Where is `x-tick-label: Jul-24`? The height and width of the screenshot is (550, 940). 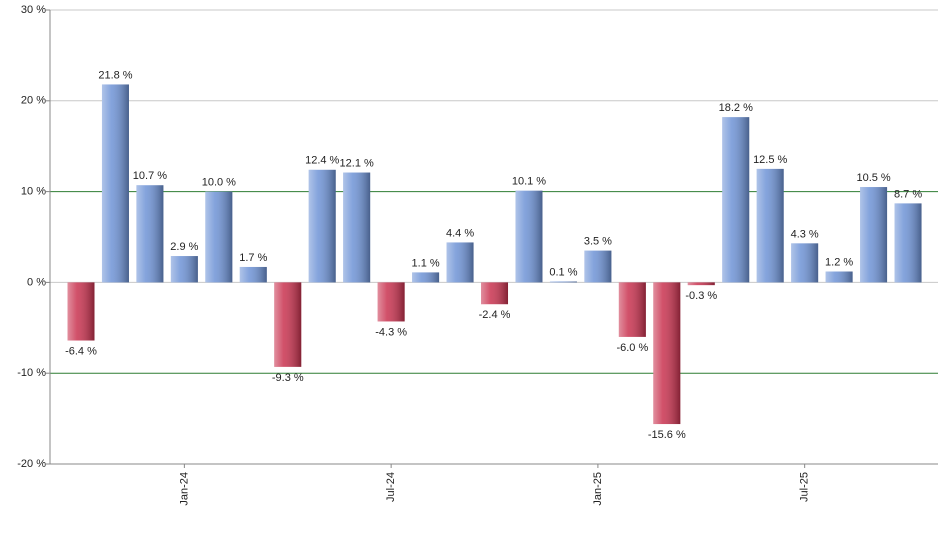 x-tick-label: Jul-24 is located at coordinates (391, 487).